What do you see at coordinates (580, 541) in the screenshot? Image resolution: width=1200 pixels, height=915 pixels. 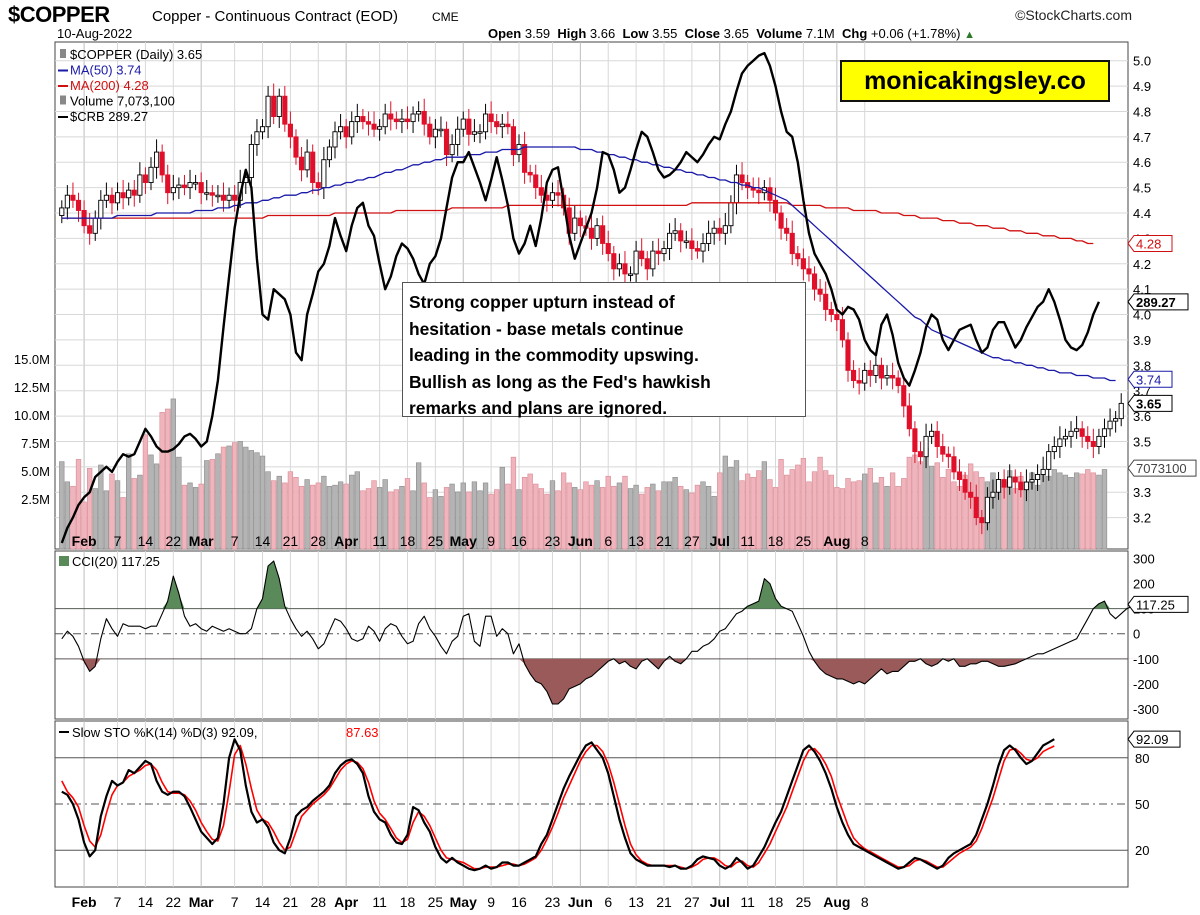 I see `x-tick-label: Jun` at bounding box center [580, 541].